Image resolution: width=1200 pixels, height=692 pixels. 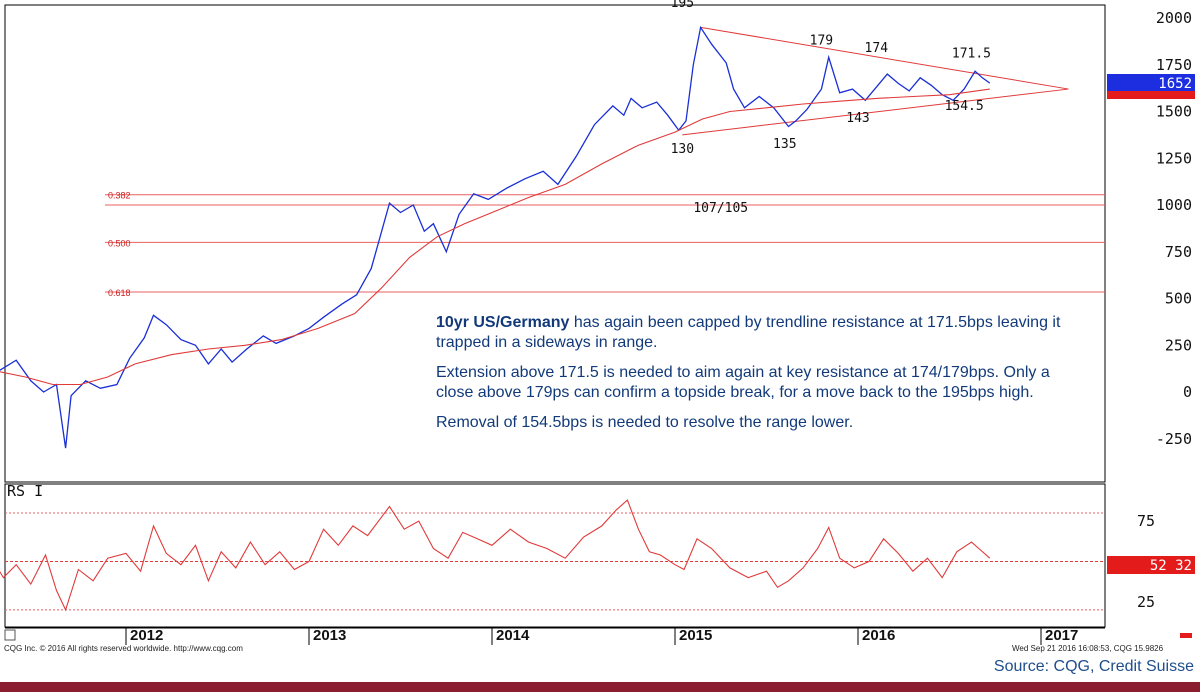 I want to click on scroll-box, so click(x=10, y=635).